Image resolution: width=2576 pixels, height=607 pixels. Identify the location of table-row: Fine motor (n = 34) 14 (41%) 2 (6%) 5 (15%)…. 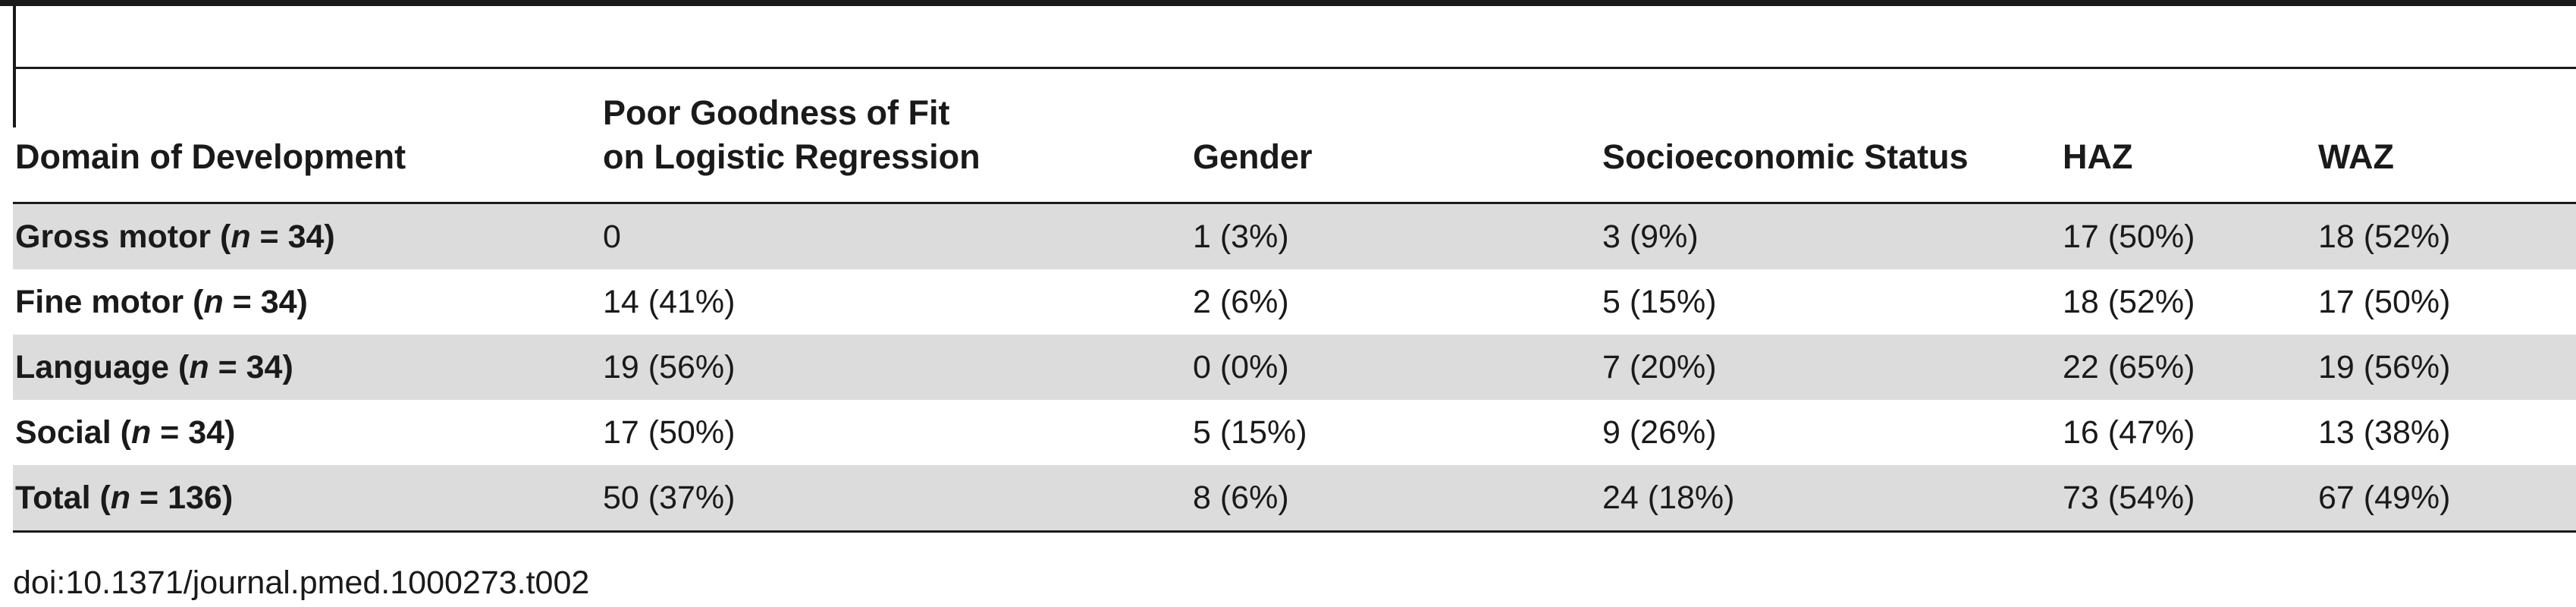
(1294, 302).